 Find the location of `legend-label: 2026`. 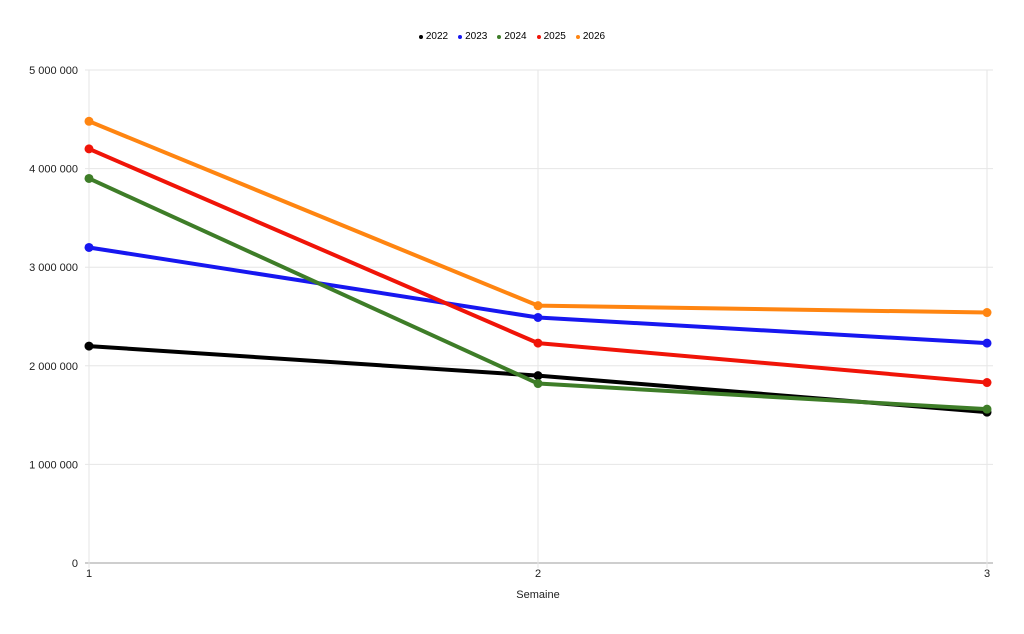

legend-label: 2026 is located at coordinates (594, 36).